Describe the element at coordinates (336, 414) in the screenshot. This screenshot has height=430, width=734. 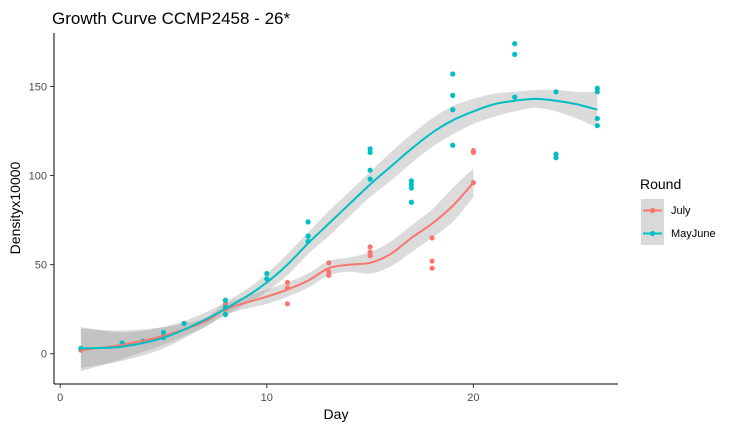
I see `x-axis-title: Day` at that location.